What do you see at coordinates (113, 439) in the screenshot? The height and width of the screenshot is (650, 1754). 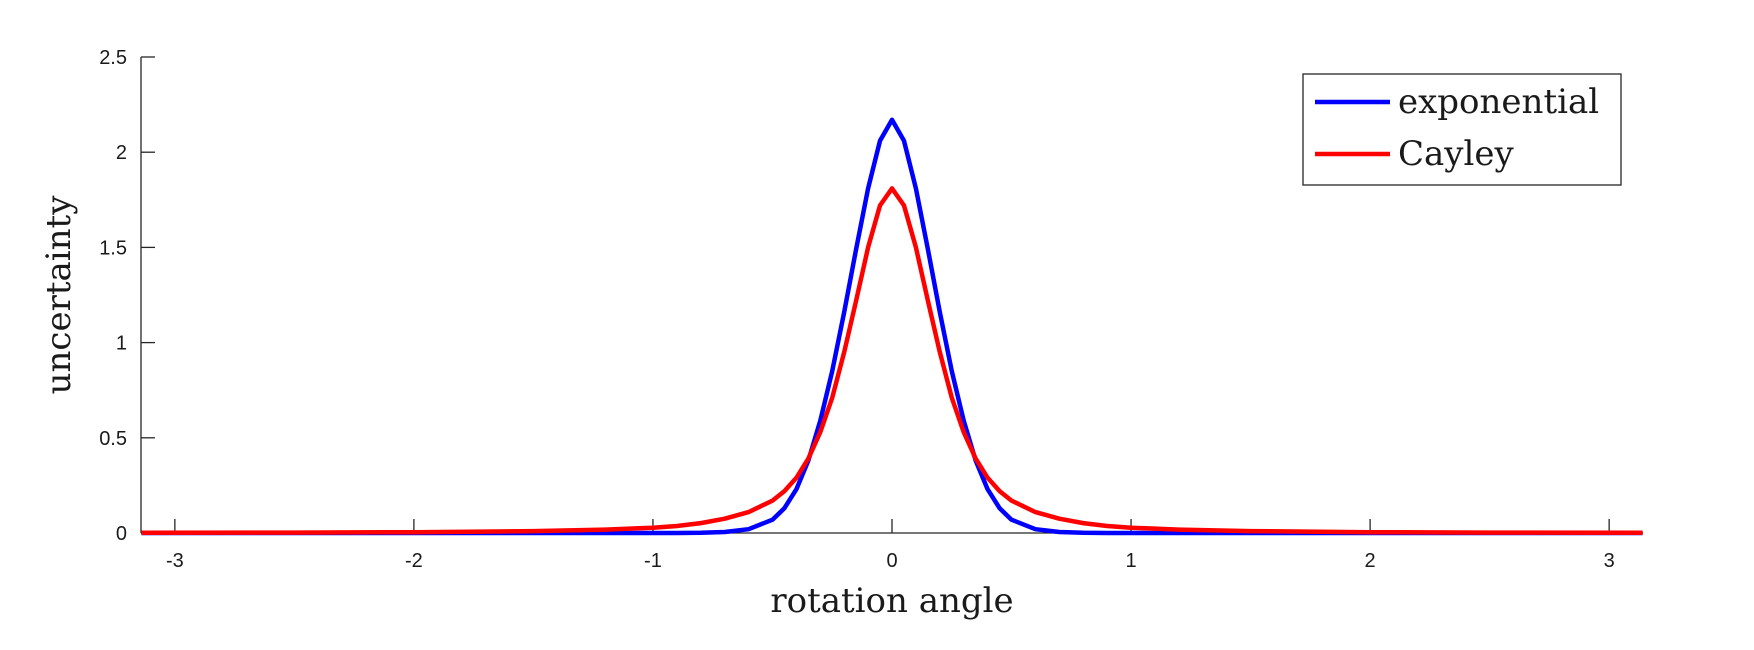 I see `y-tick-label: 0.5` at bounding box center [113, 439].